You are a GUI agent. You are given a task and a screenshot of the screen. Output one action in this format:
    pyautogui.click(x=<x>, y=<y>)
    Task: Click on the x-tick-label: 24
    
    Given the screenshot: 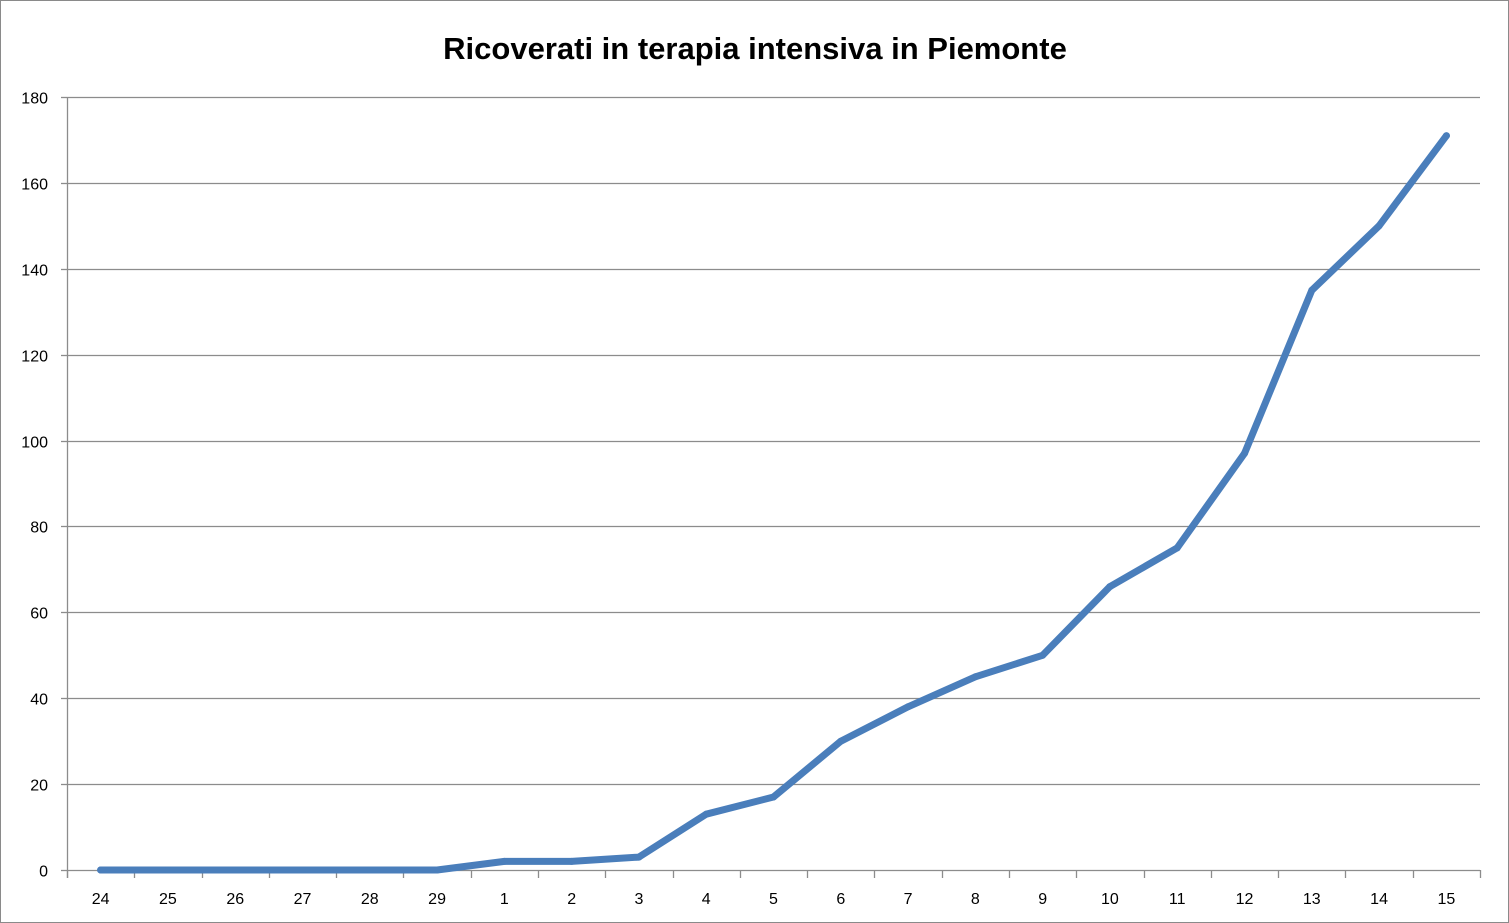 What is the action you would take?
    pyautogui.click(x=101, y=899)
    